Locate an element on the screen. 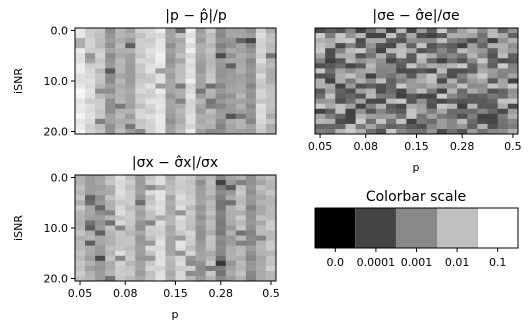  panel-title-p-error: |p − p̂|/p is located at coordinates (196, 16).